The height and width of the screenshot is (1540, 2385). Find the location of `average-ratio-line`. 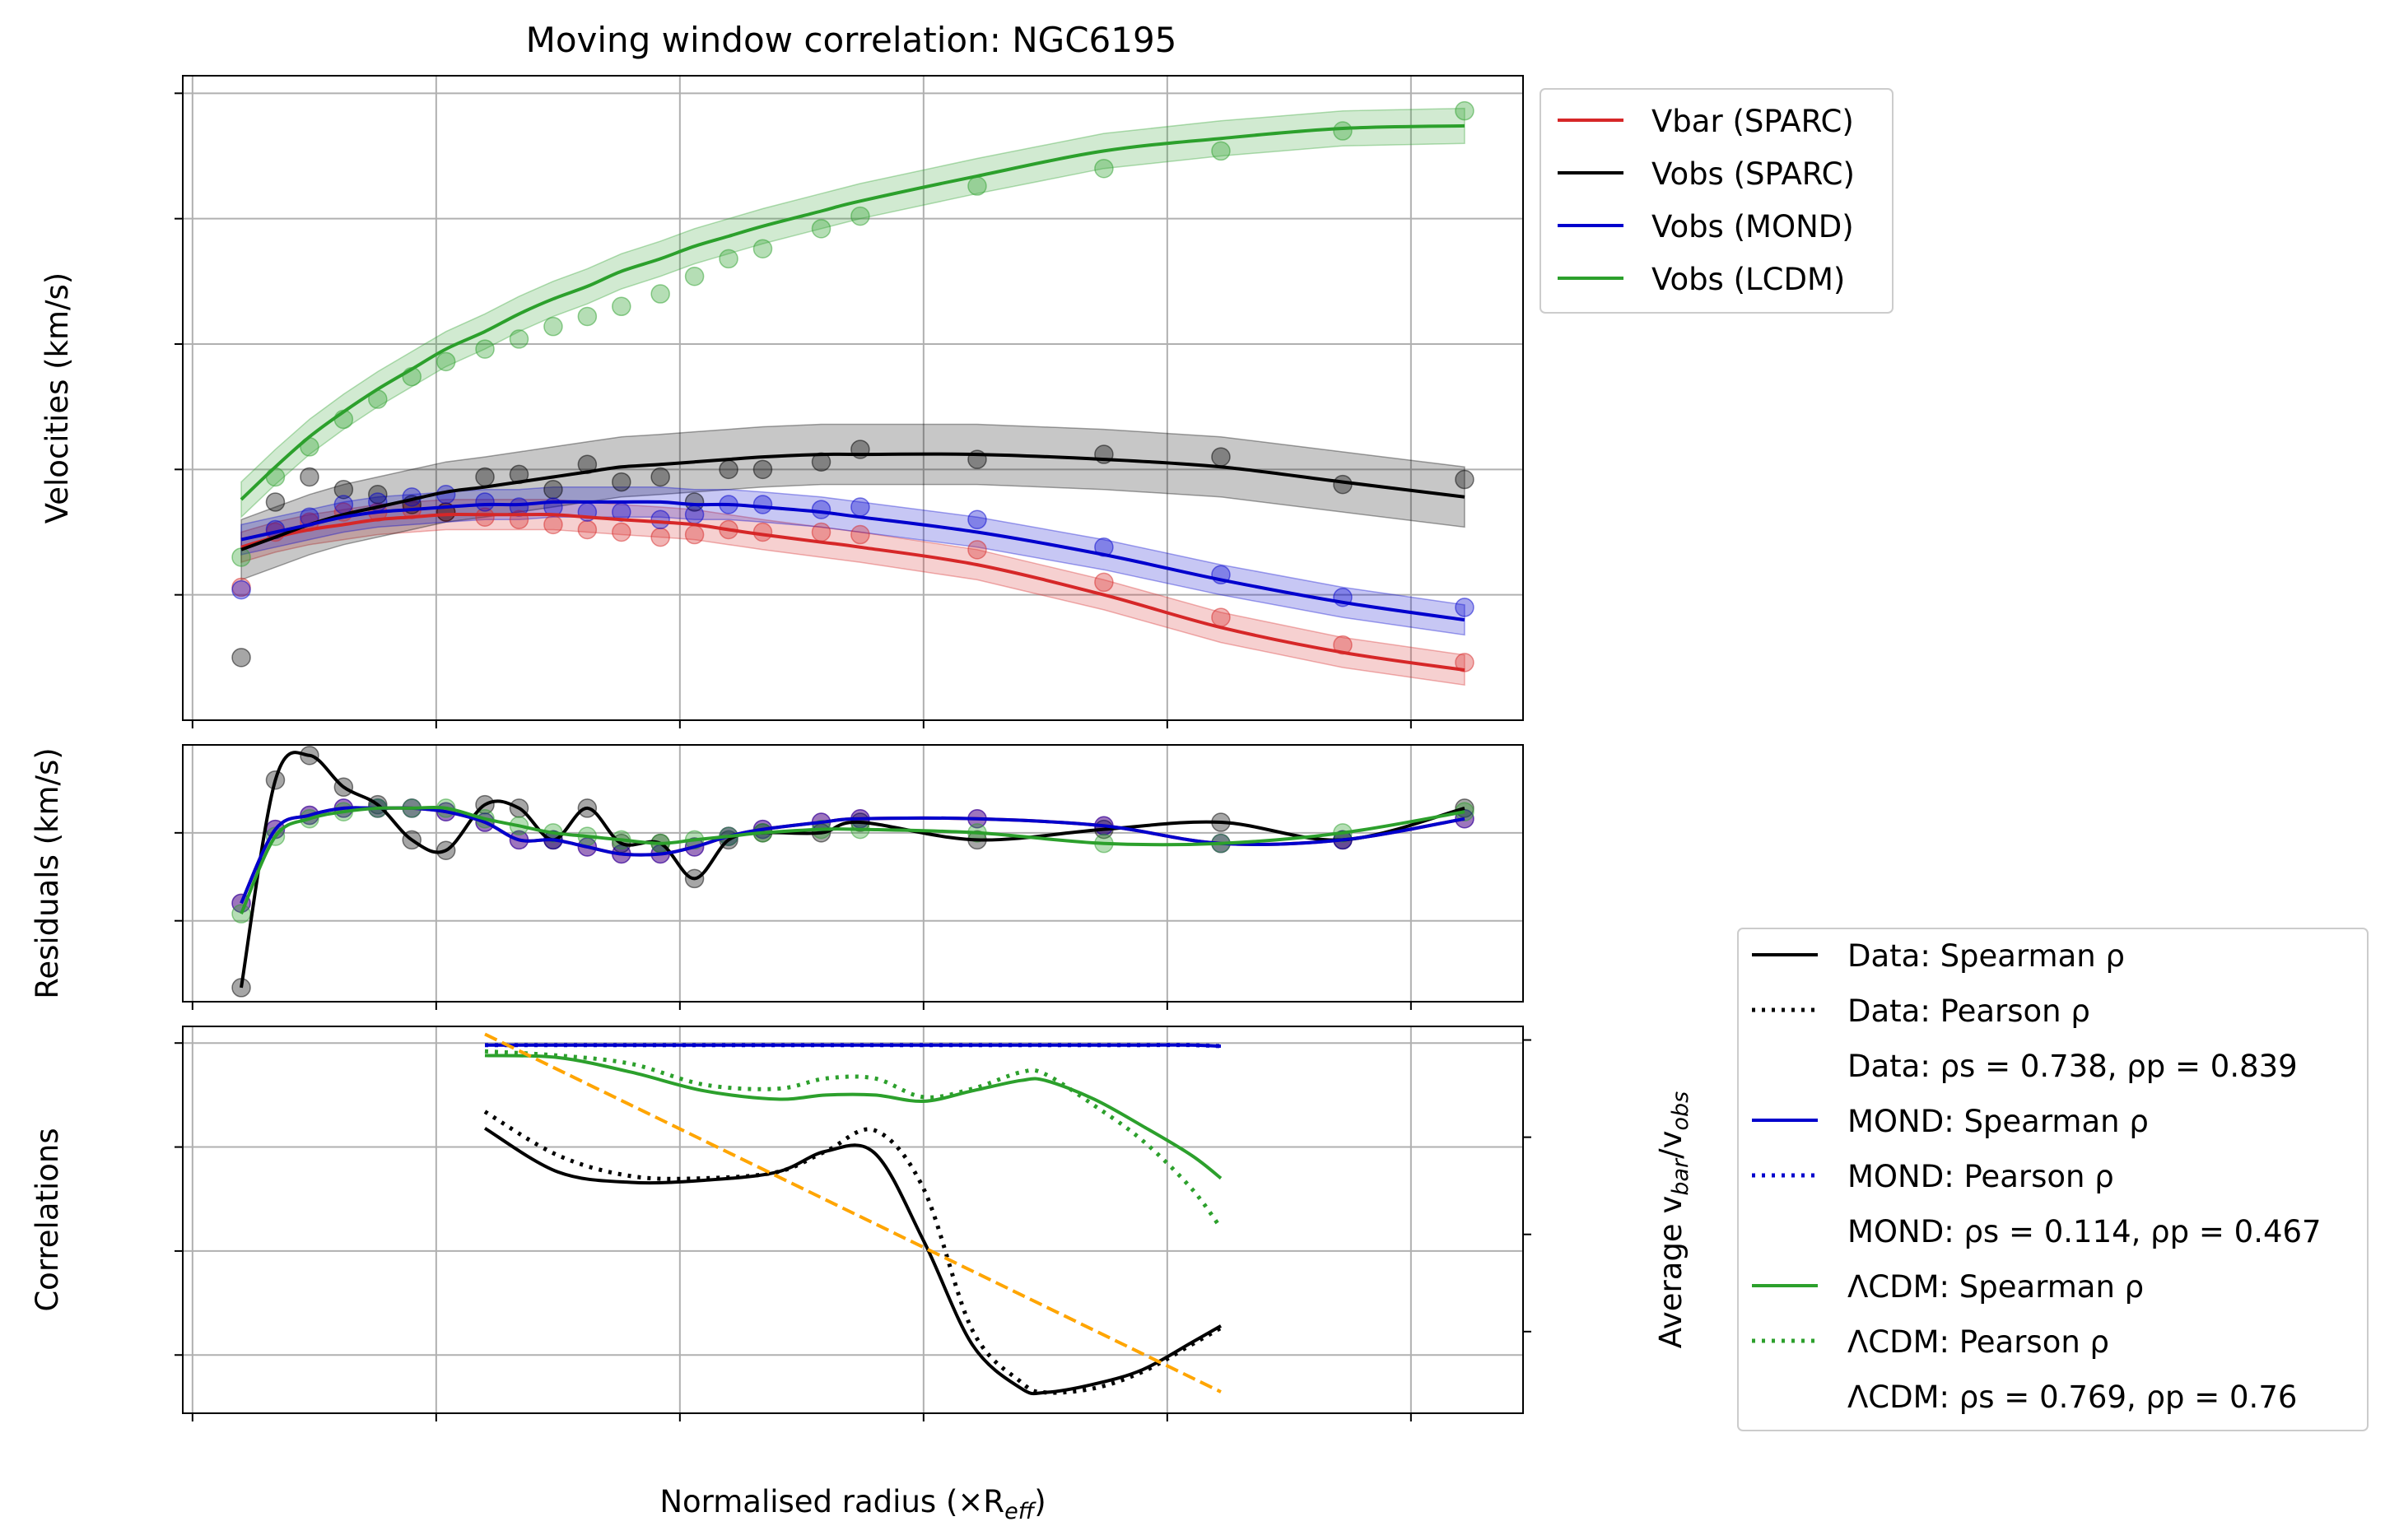

average-ratio-line is located at coordinates (853, 1213).